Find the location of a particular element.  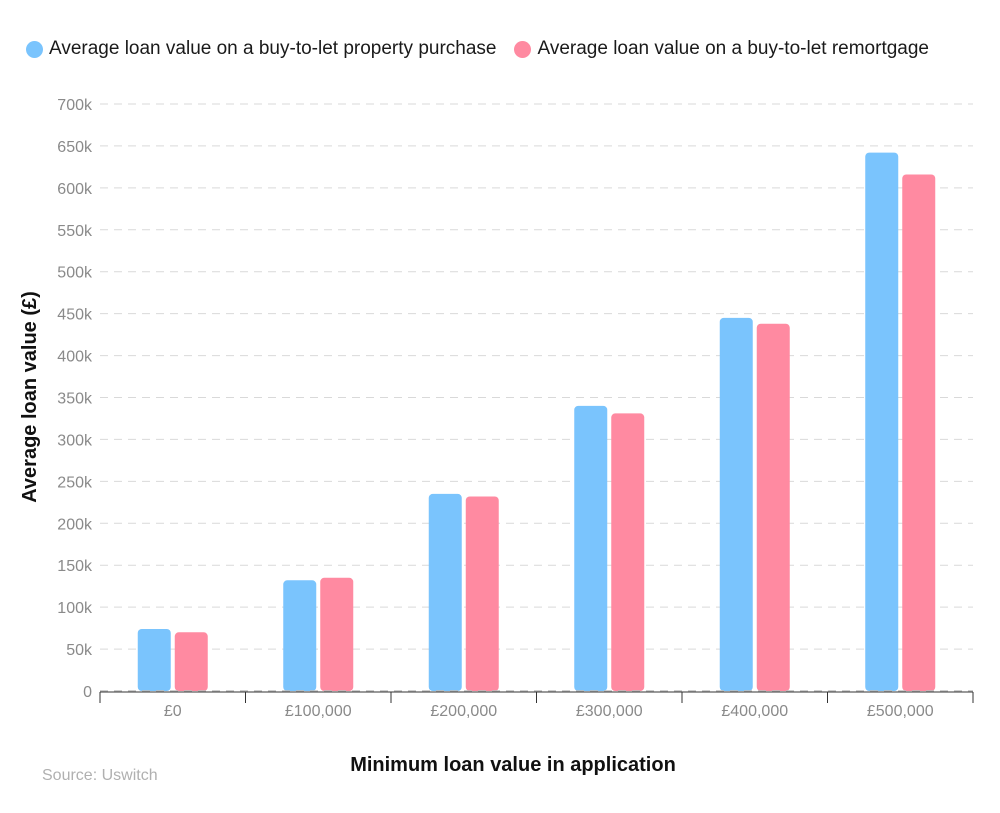

y-tick-label: 200k is located at coordinates (75, 524).